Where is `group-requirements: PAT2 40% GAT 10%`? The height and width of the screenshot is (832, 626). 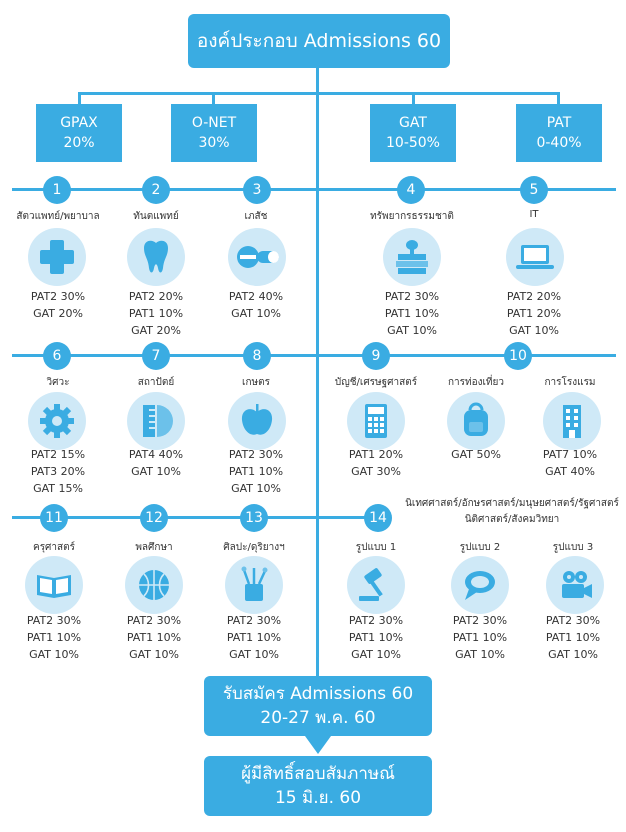
group-requirements: PAT2 40% GAT 10% is located at coordinates (256, 305).